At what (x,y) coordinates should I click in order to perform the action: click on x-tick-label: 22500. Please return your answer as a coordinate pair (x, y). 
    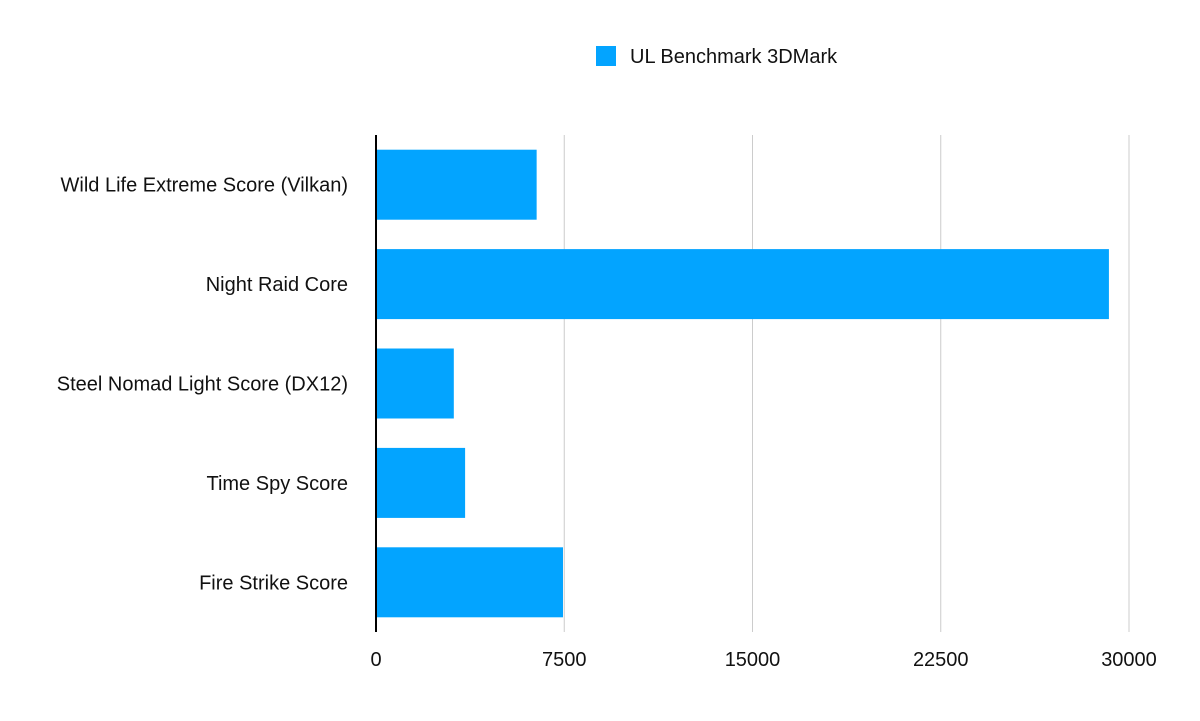
    Looking at the image, I should click on (941, 660).